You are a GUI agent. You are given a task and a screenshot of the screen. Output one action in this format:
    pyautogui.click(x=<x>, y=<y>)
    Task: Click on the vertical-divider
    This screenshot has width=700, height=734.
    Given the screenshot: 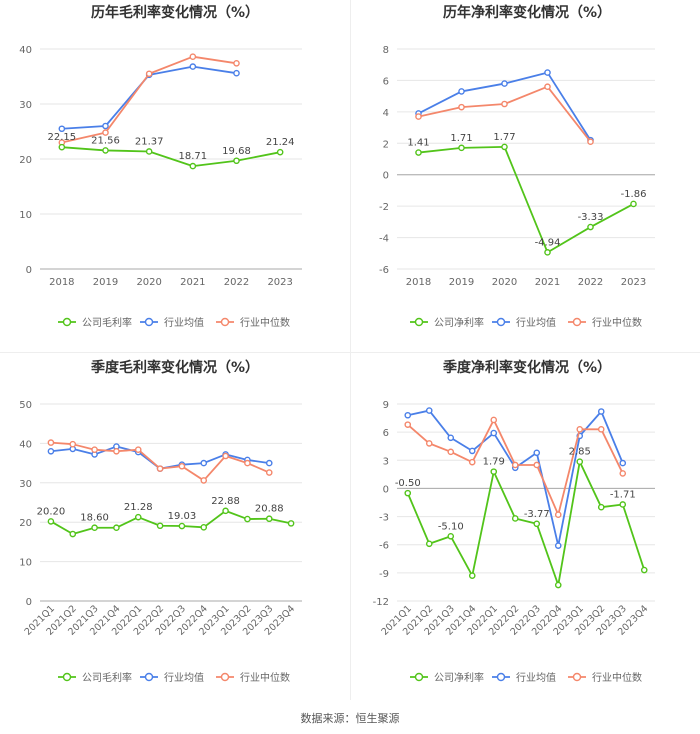 What is the action you would take?
    pyautogui.click(x=350, y=350)
    